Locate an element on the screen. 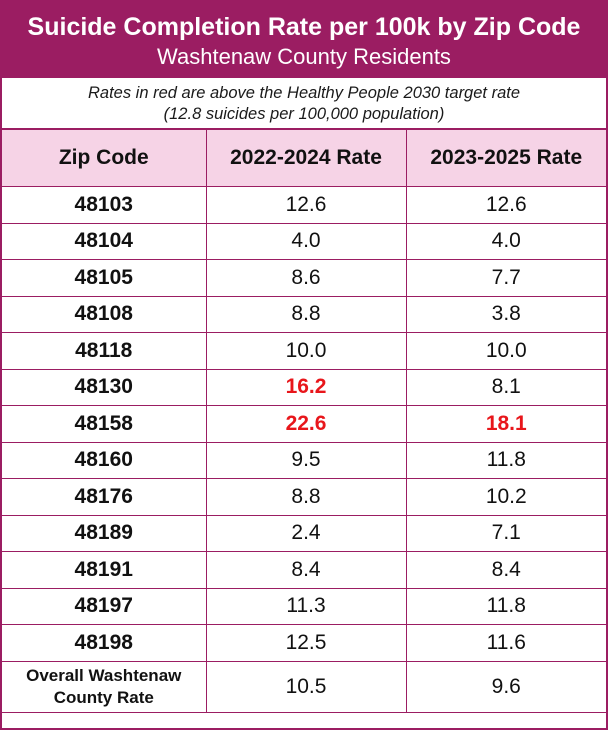 This screenshot has width=608, height=730. rate-2022-2024-cell: 22.6 is located at coordinates (306, 424).